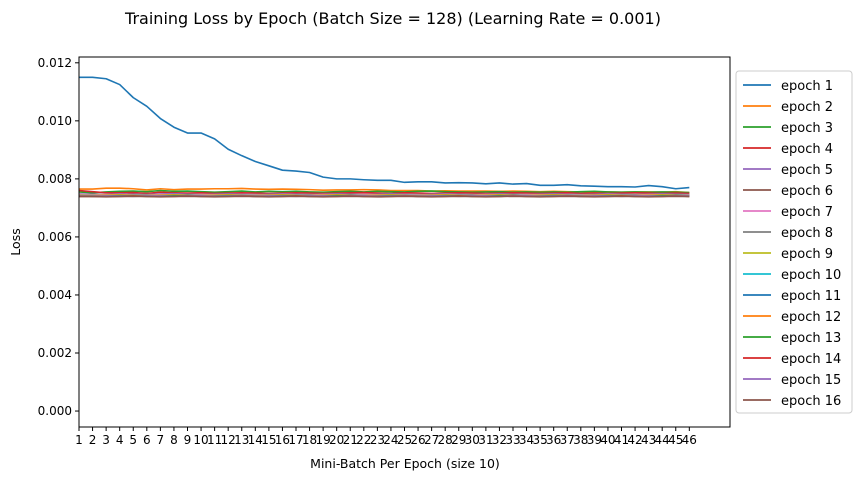 The image size is (861, 480). I want to click on x-tick-label: 20, so click(336, 440).